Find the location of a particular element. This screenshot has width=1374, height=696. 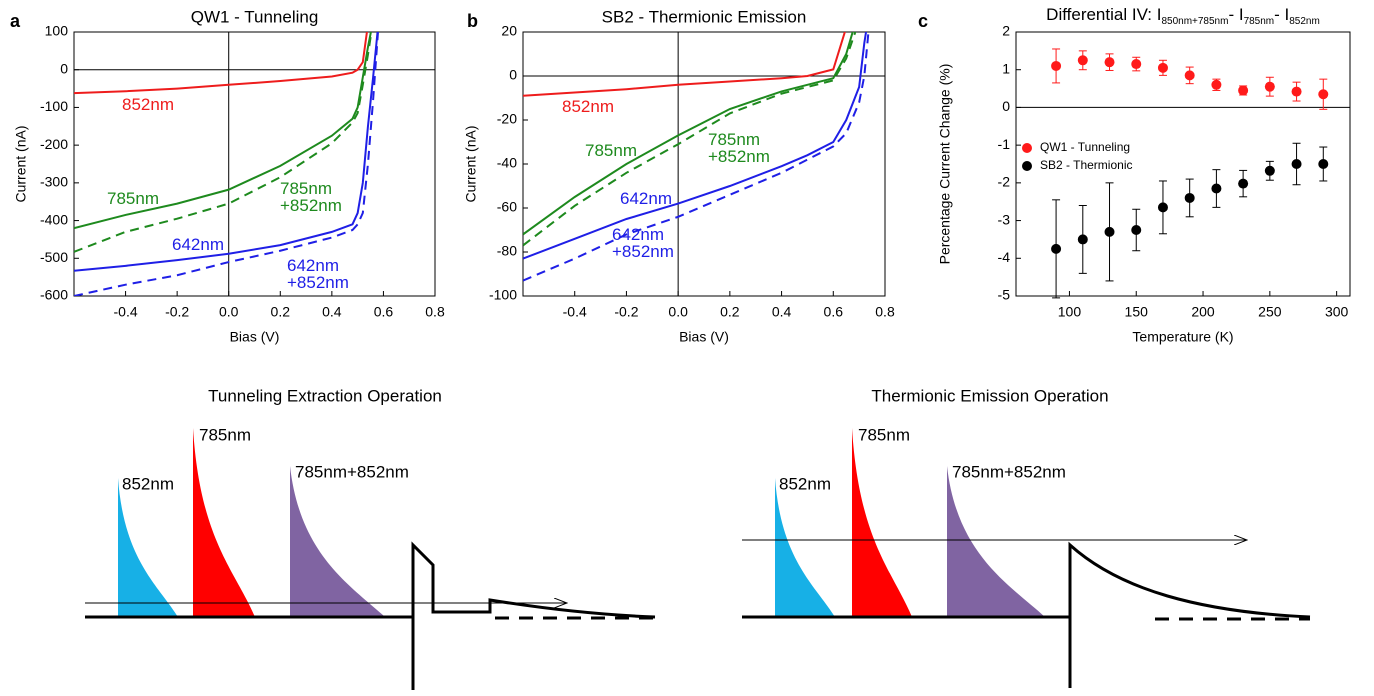

x-tick-label: 150 is located at coordinates (1137, 312).